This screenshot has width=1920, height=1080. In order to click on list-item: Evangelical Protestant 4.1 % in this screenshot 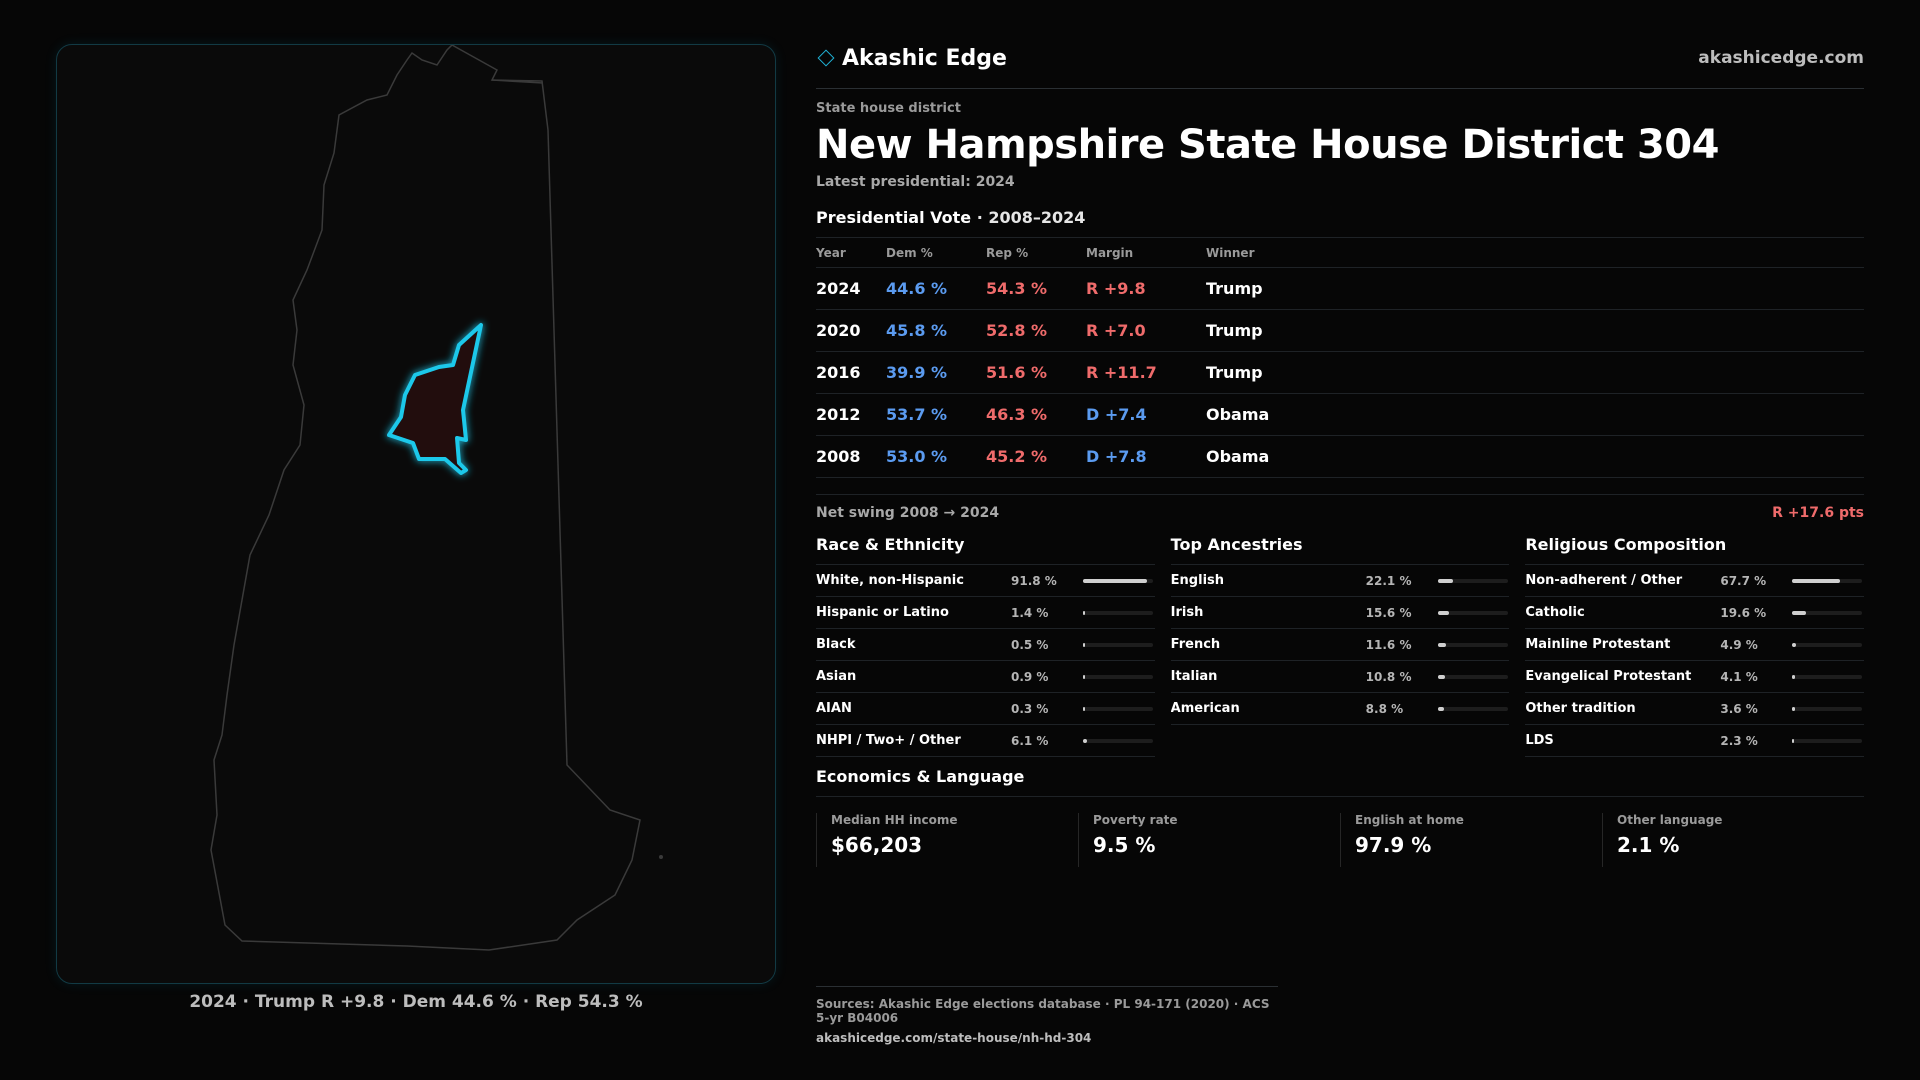, I will do `click(1695, 677)`.